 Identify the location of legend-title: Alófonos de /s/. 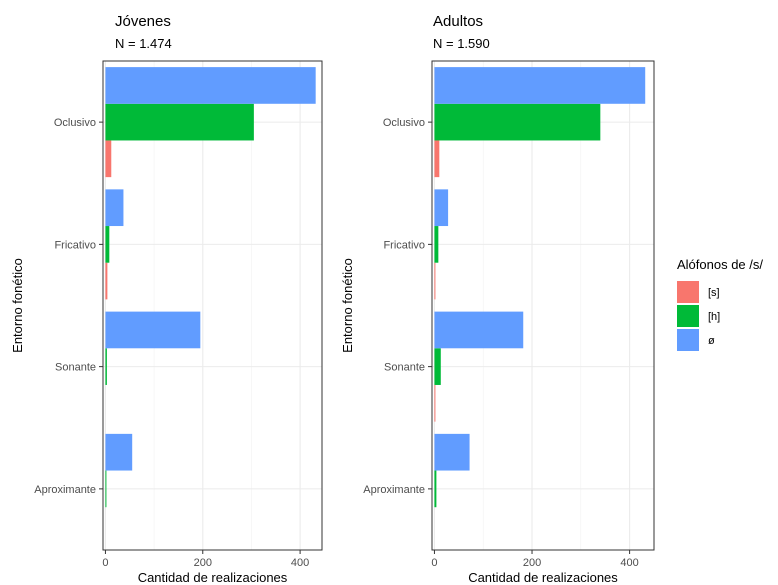
(720, 264).